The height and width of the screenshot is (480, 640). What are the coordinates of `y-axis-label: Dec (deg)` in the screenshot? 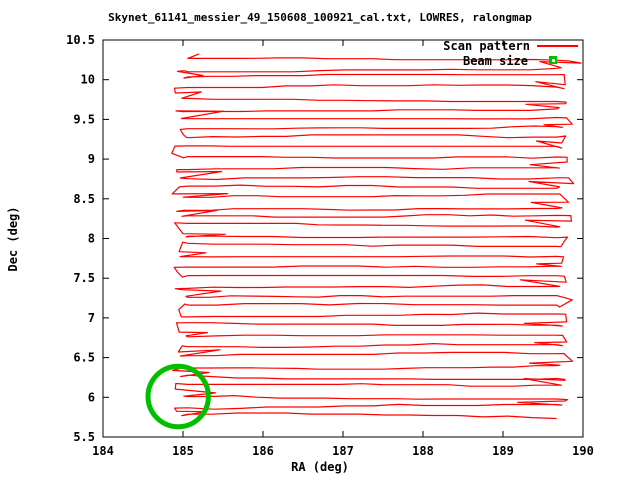 It's located at (13, 238).